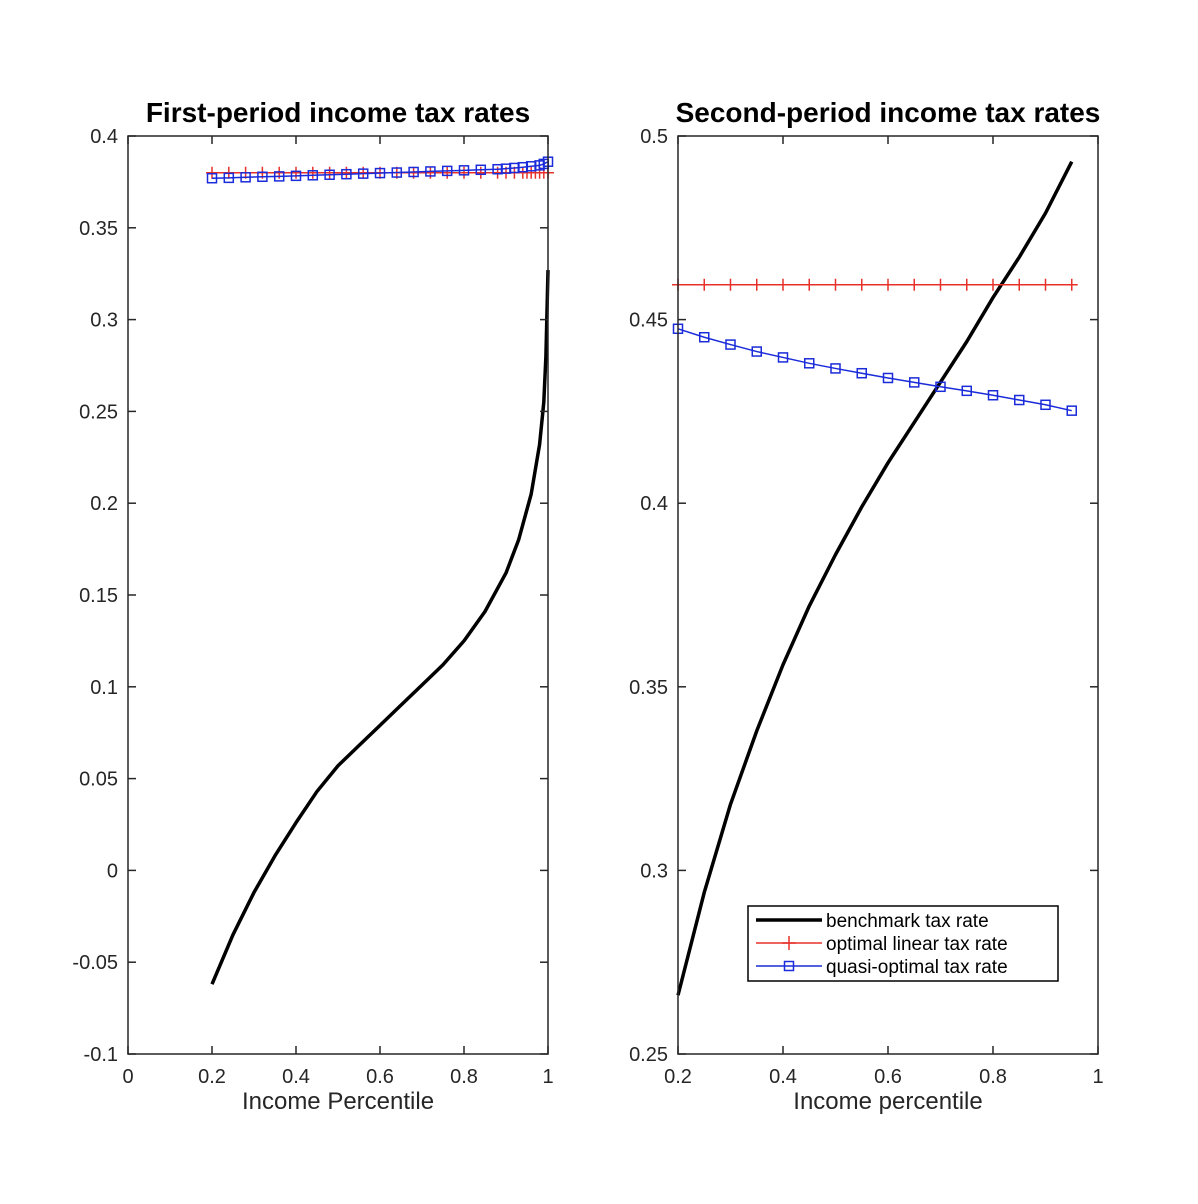 This screenshot has width=1198, height=1204. What do you see at coordinates (338, 112) in the screenshot?
I see `chart-title: First-period income tax rates` at bounding box center [338, 112].